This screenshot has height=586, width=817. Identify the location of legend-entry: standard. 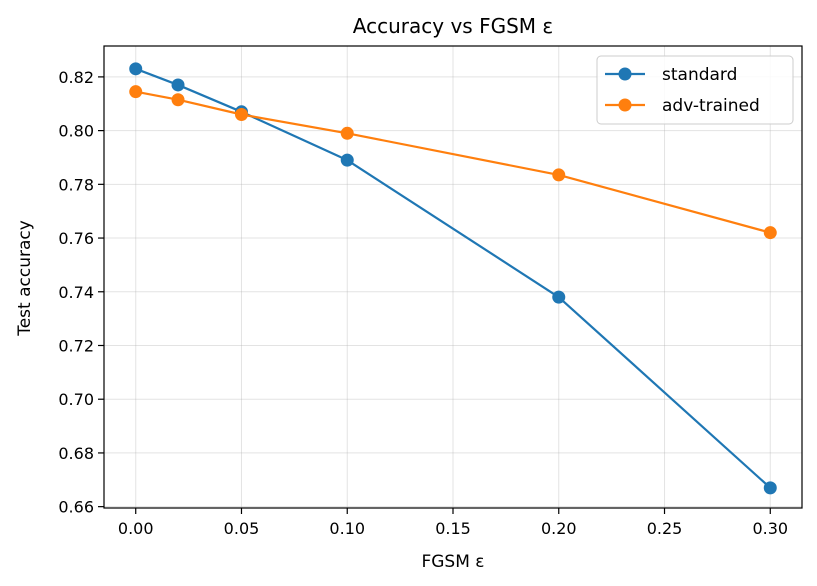
(671, 75).